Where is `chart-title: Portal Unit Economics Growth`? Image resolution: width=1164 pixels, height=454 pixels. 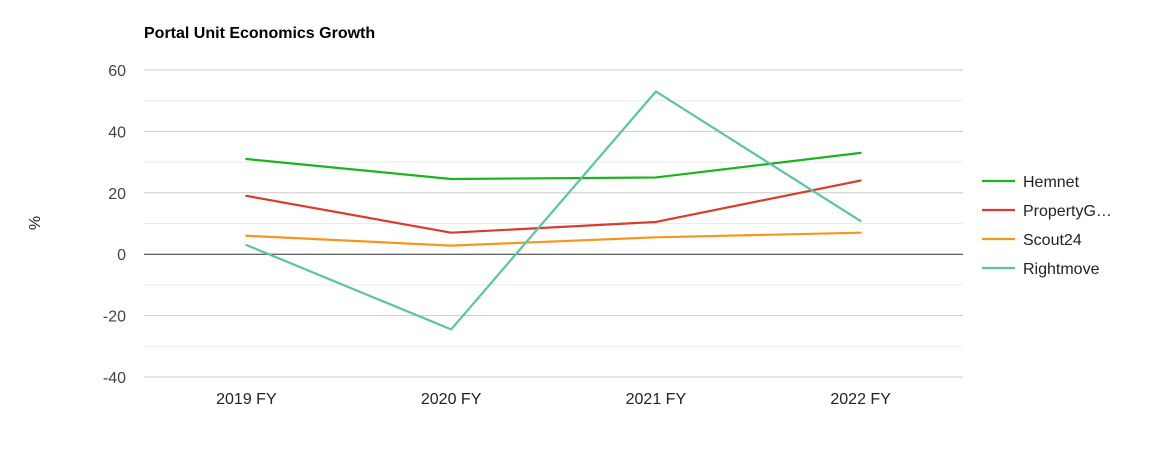
chart-title: Portal Unit Economics Growth is located at coordinates (259, 33).